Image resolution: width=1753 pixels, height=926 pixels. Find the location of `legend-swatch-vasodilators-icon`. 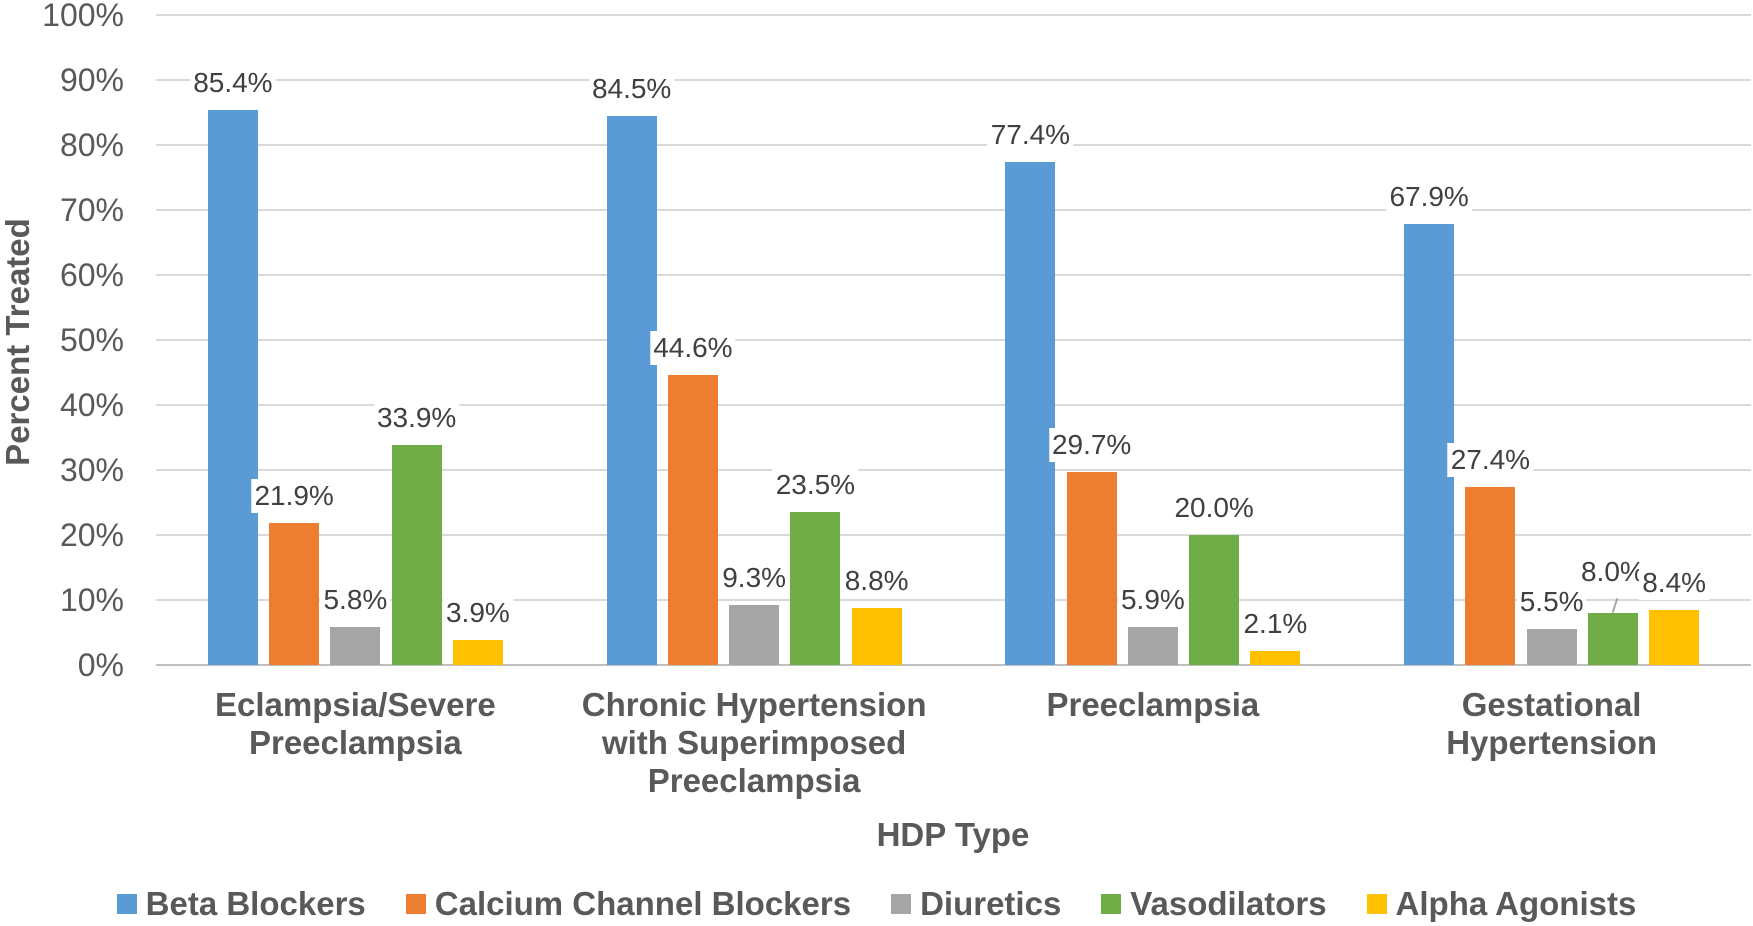

legend-swatch-vasodilators-icon is located at coordinates (1111, 904).